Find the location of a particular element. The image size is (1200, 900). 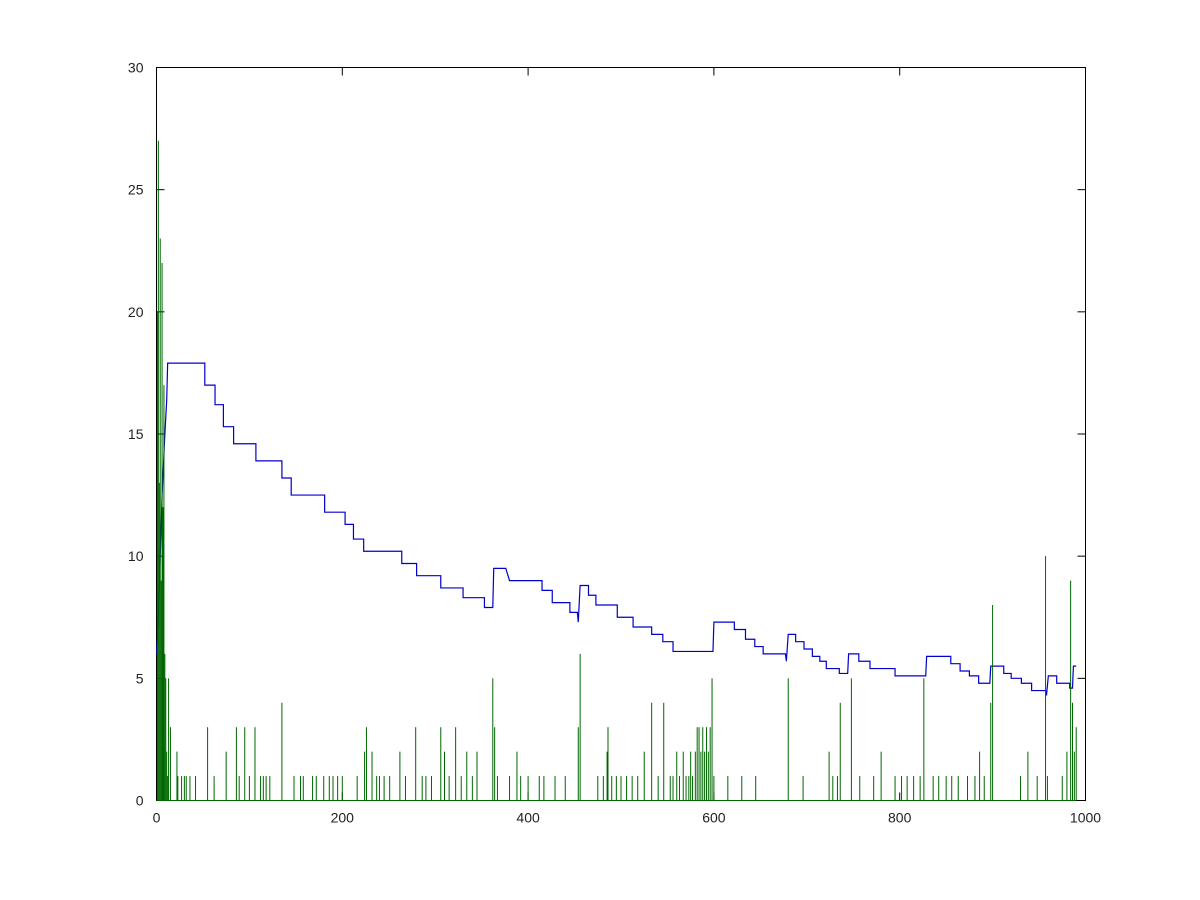

y-tick-label: 10 is located at coordinates (136, 556).